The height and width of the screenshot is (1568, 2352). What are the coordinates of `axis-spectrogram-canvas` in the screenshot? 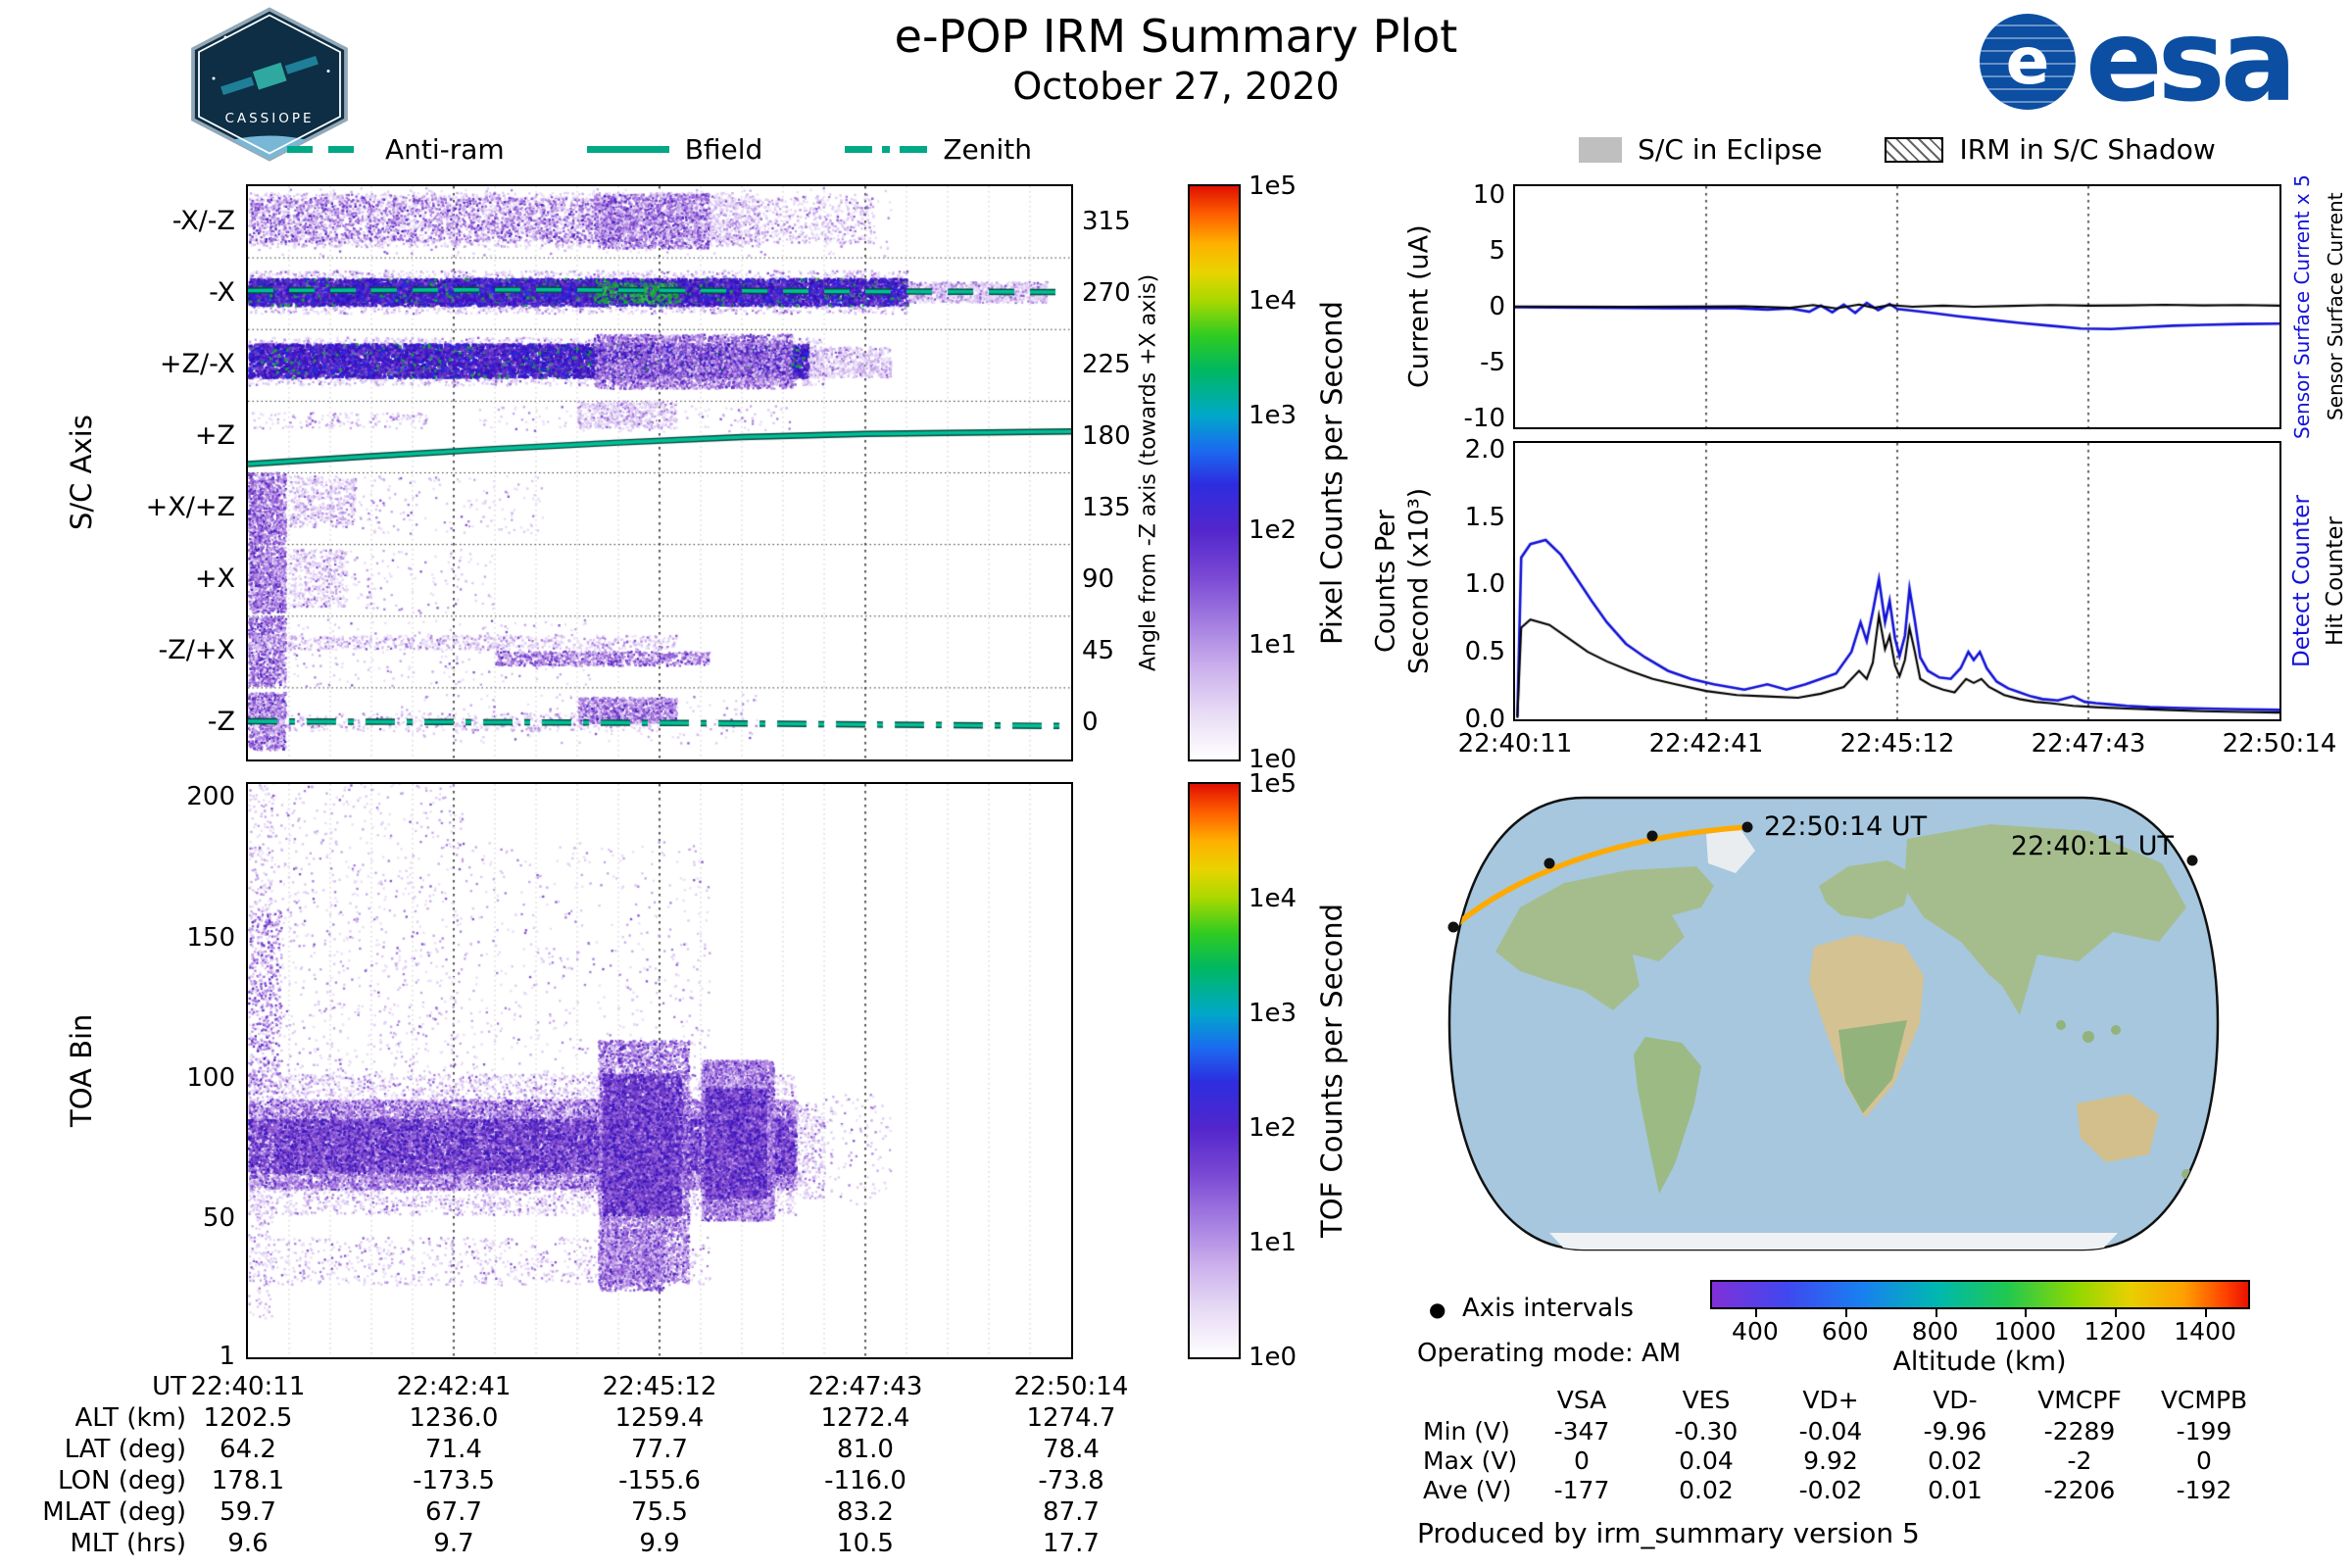 It's located at (659, 473).